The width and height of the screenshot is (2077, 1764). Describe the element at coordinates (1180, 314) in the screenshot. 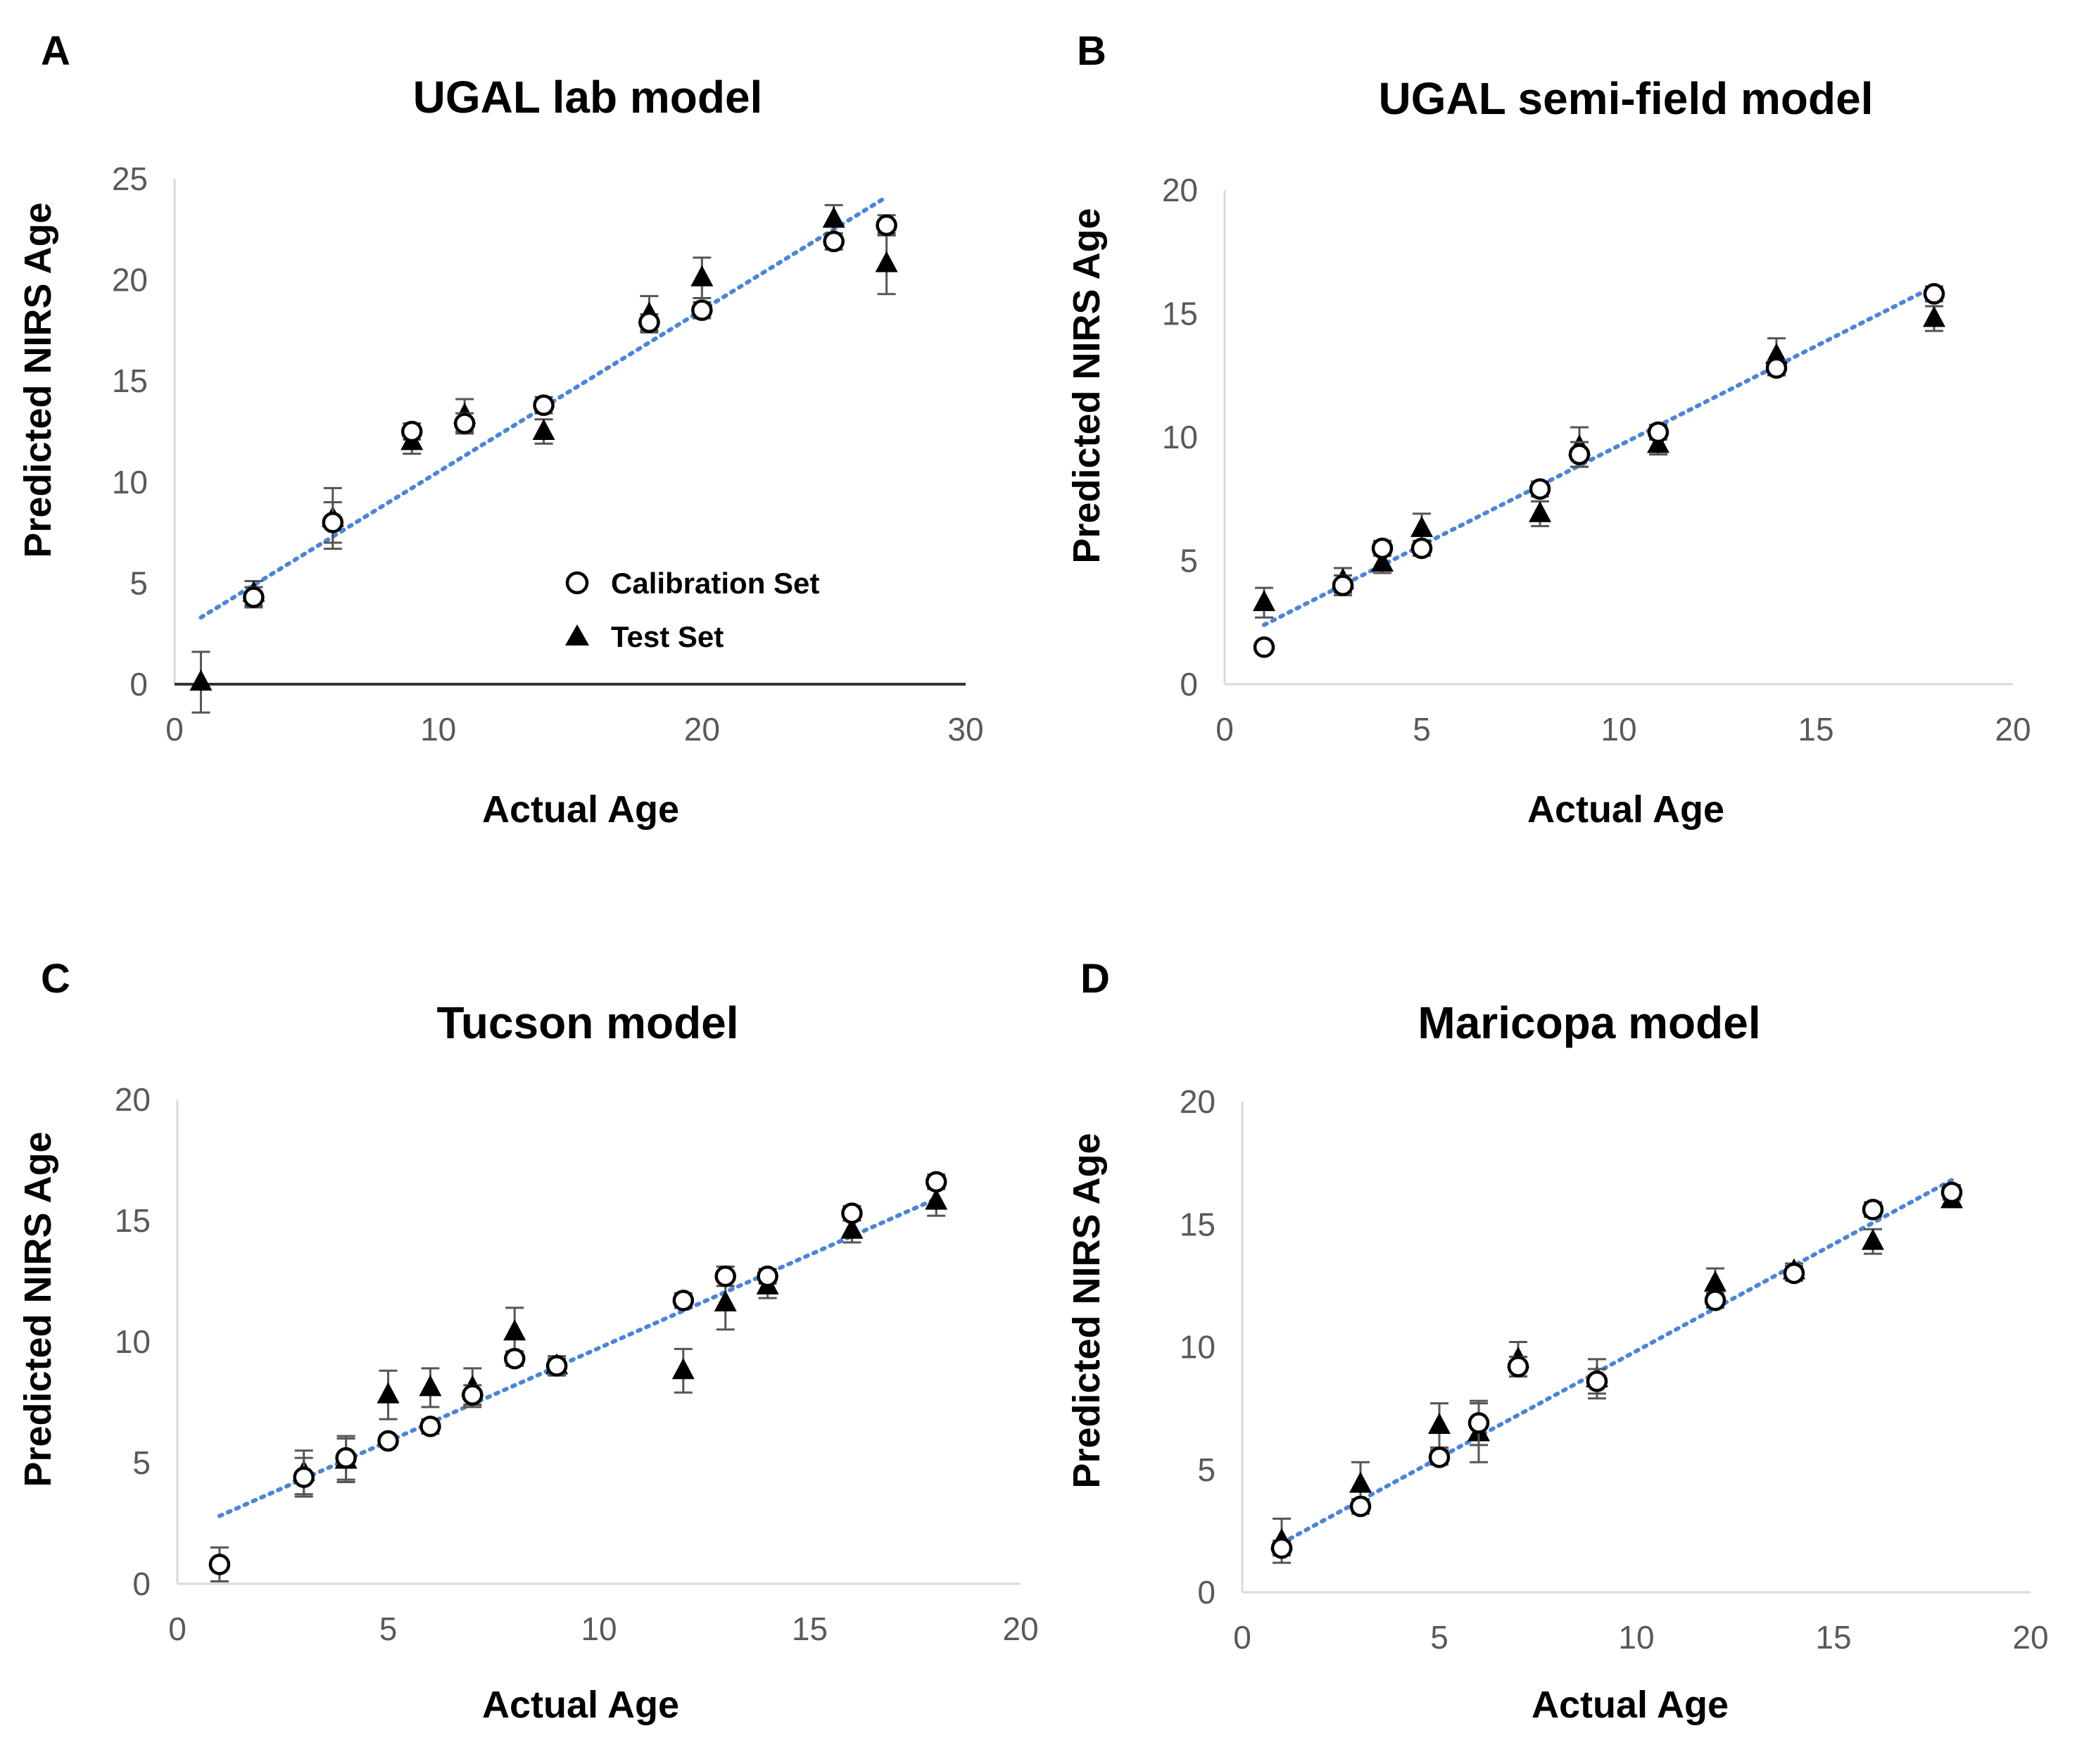

I see `y-tick-label: 15` at that location.